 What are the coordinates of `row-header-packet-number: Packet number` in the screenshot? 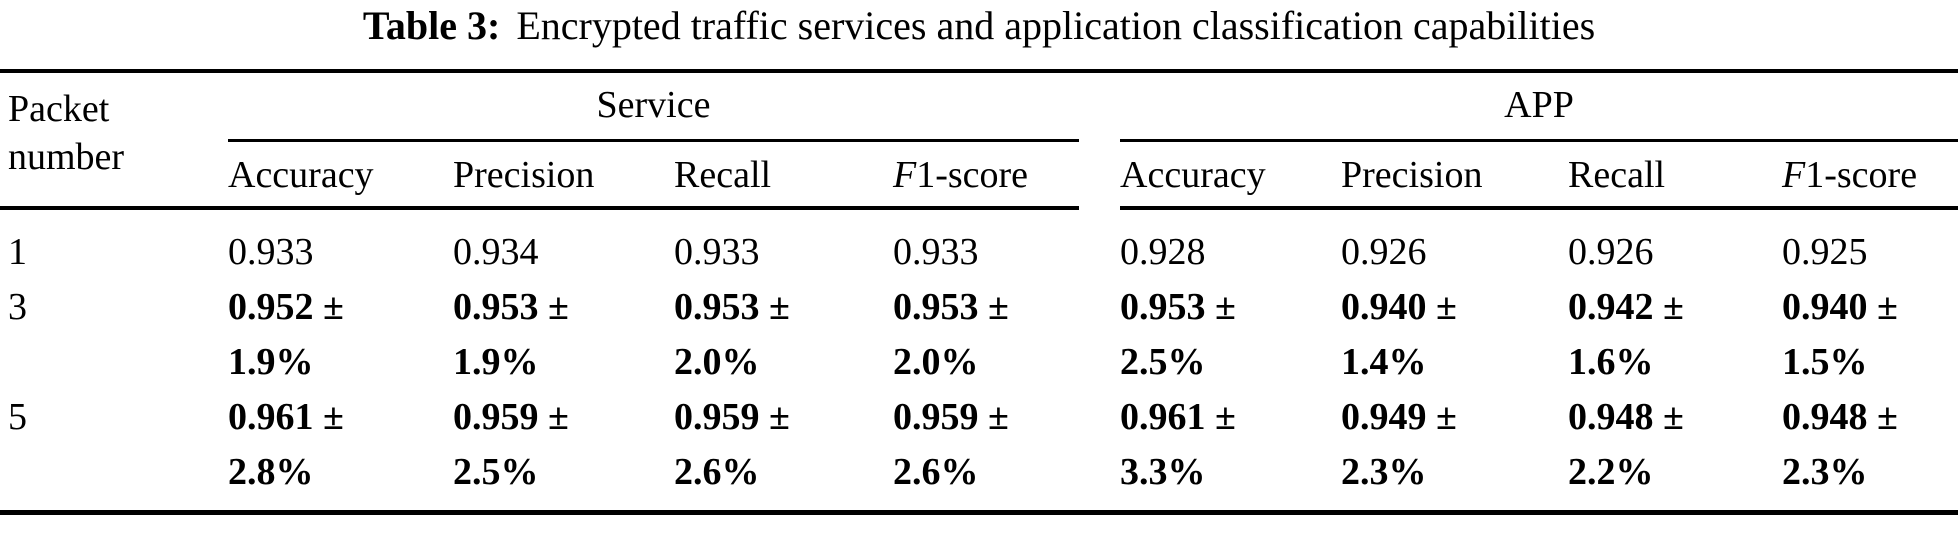 It's located at (114, 140).